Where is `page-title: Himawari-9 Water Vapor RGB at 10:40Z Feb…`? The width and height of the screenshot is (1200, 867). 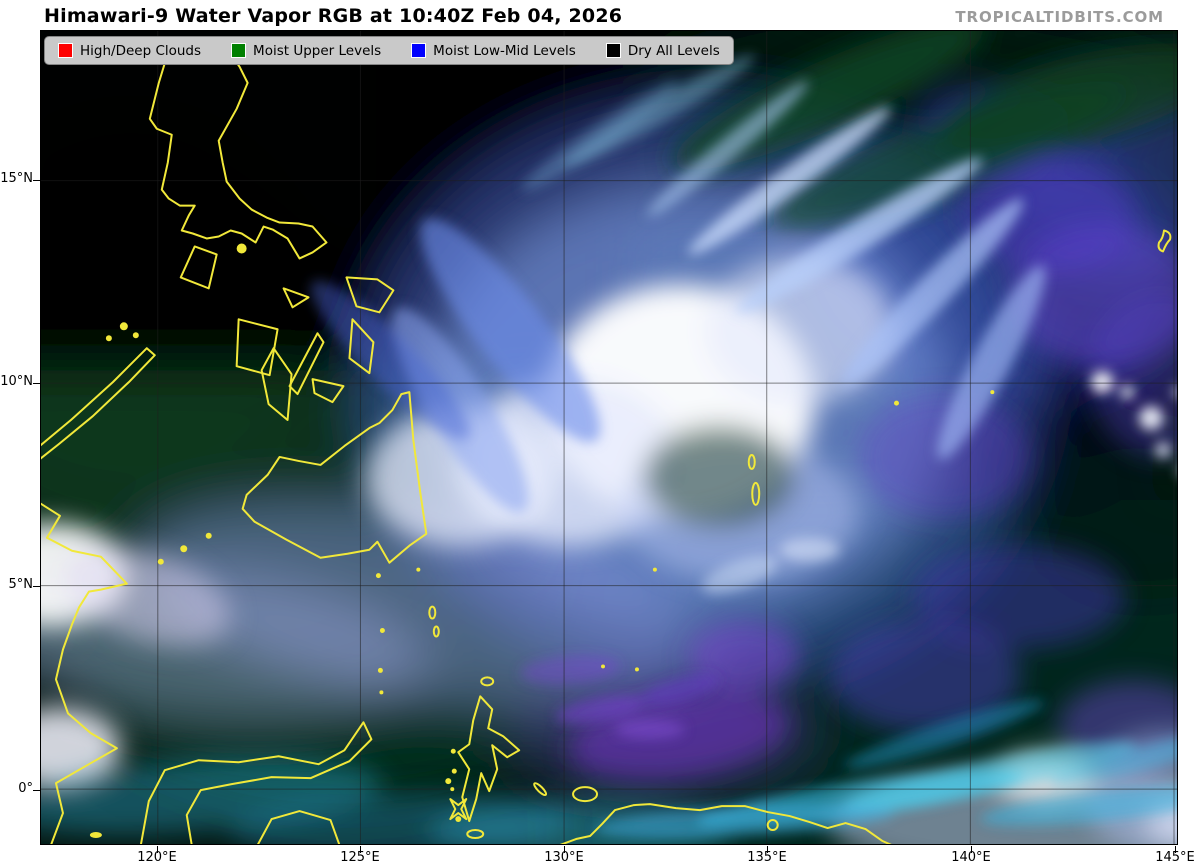
page-title: Himawari-9 Water Vapor RGB at 10:40Z Feb… is located at coordinates (333, 16).